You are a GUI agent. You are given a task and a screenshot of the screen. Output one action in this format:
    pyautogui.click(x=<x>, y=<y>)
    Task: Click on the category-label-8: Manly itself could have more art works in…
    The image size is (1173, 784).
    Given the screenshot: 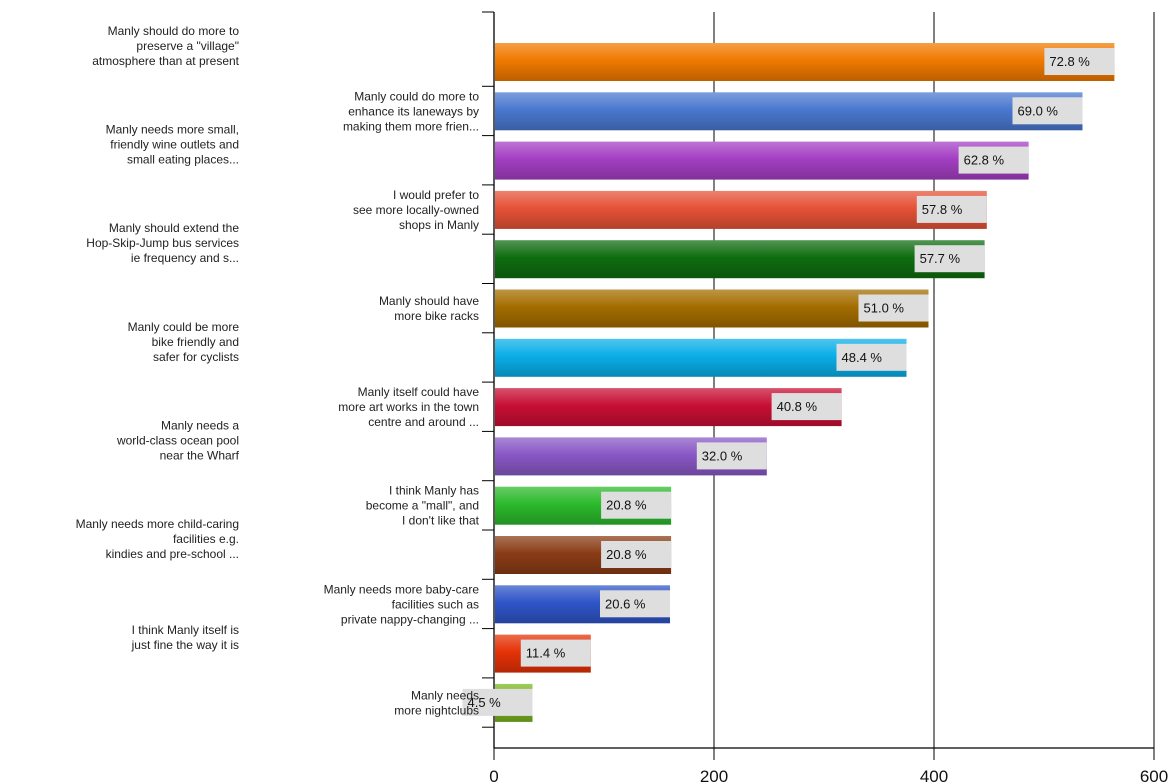 What is the action you would take?
    pyautogui.click(x=408, y=407)
    